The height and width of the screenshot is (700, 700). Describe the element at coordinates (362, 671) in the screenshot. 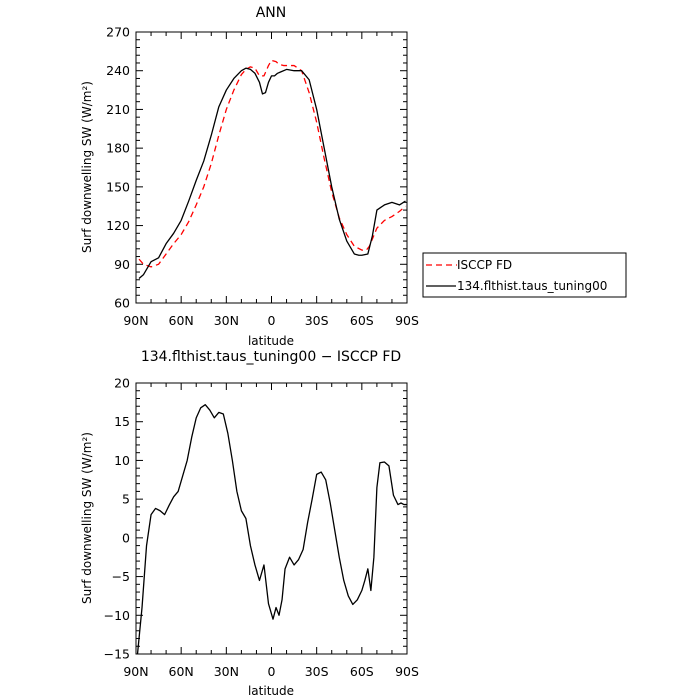

I see `bottom-x-tick-label: 60S` at that location.